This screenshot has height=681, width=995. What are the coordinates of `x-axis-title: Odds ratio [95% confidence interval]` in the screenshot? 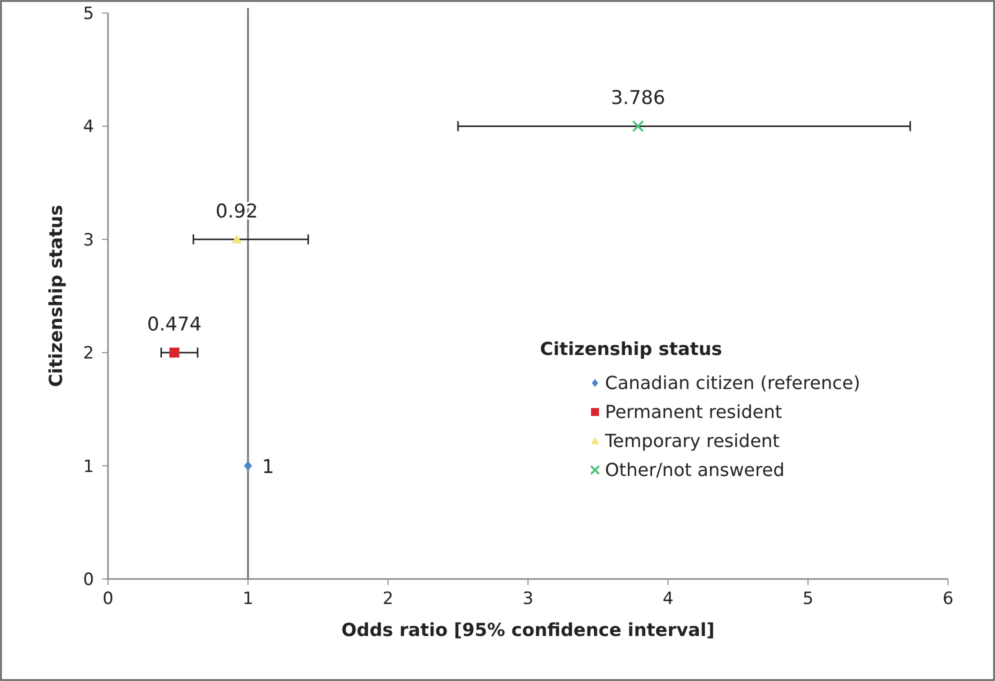 It's located at (528, 630).